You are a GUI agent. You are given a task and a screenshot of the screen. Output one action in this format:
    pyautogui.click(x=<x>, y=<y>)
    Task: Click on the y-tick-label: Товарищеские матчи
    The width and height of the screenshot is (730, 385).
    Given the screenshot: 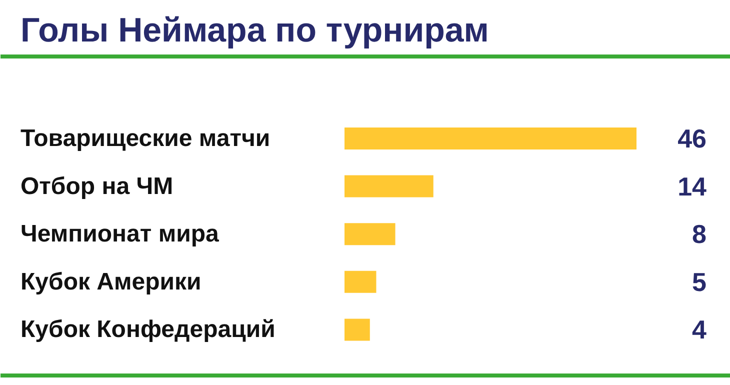 What is the action you would take?
    pyautogui.click(x=145, y=138)
    